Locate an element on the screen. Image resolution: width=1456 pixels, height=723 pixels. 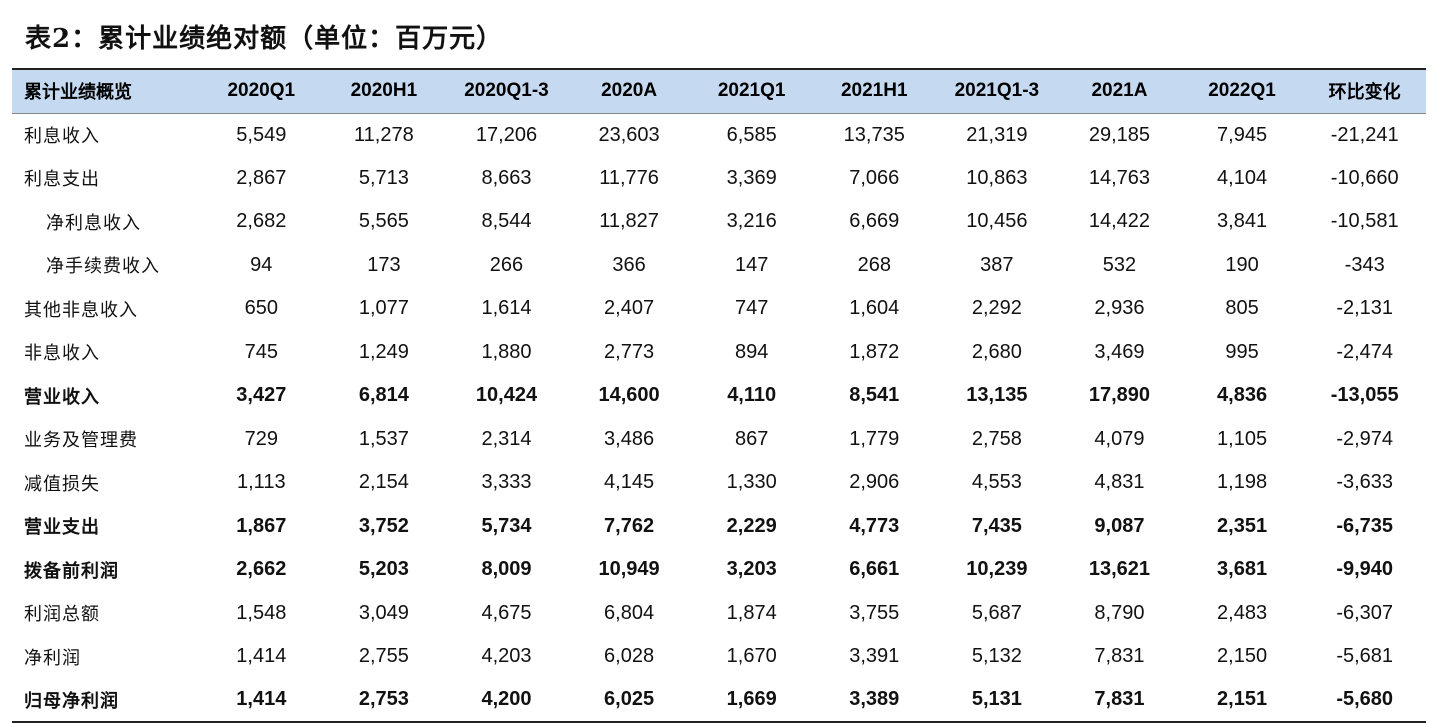
table-cell: 1,249 is located at coordinates (383, 351).